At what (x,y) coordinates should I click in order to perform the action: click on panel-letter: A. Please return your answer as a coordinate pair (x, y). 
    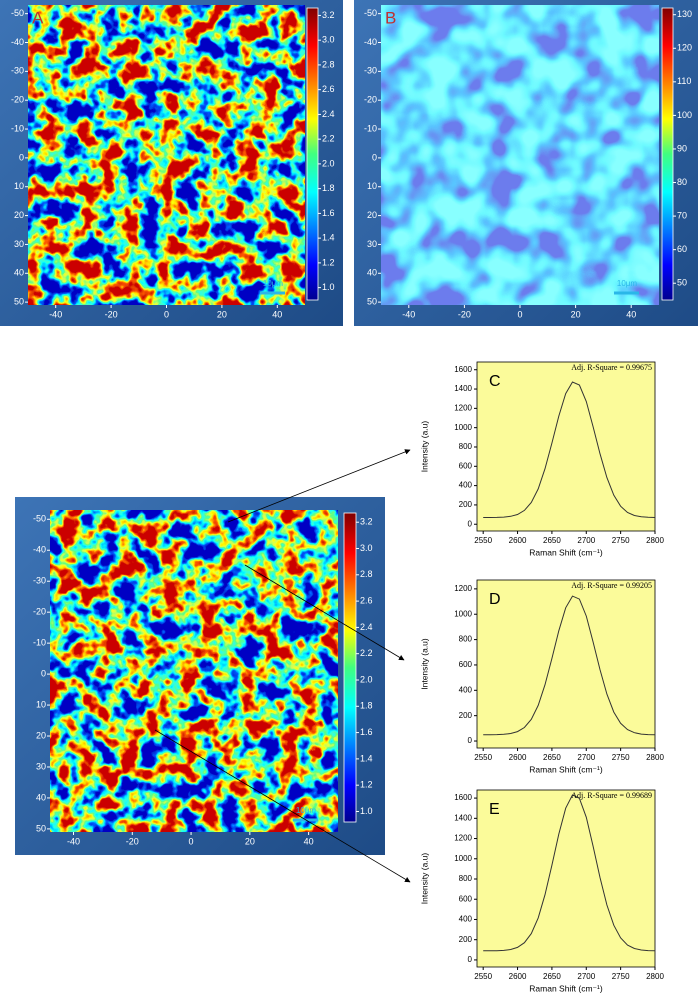
    Looking at the image, I should click on (38, 17).